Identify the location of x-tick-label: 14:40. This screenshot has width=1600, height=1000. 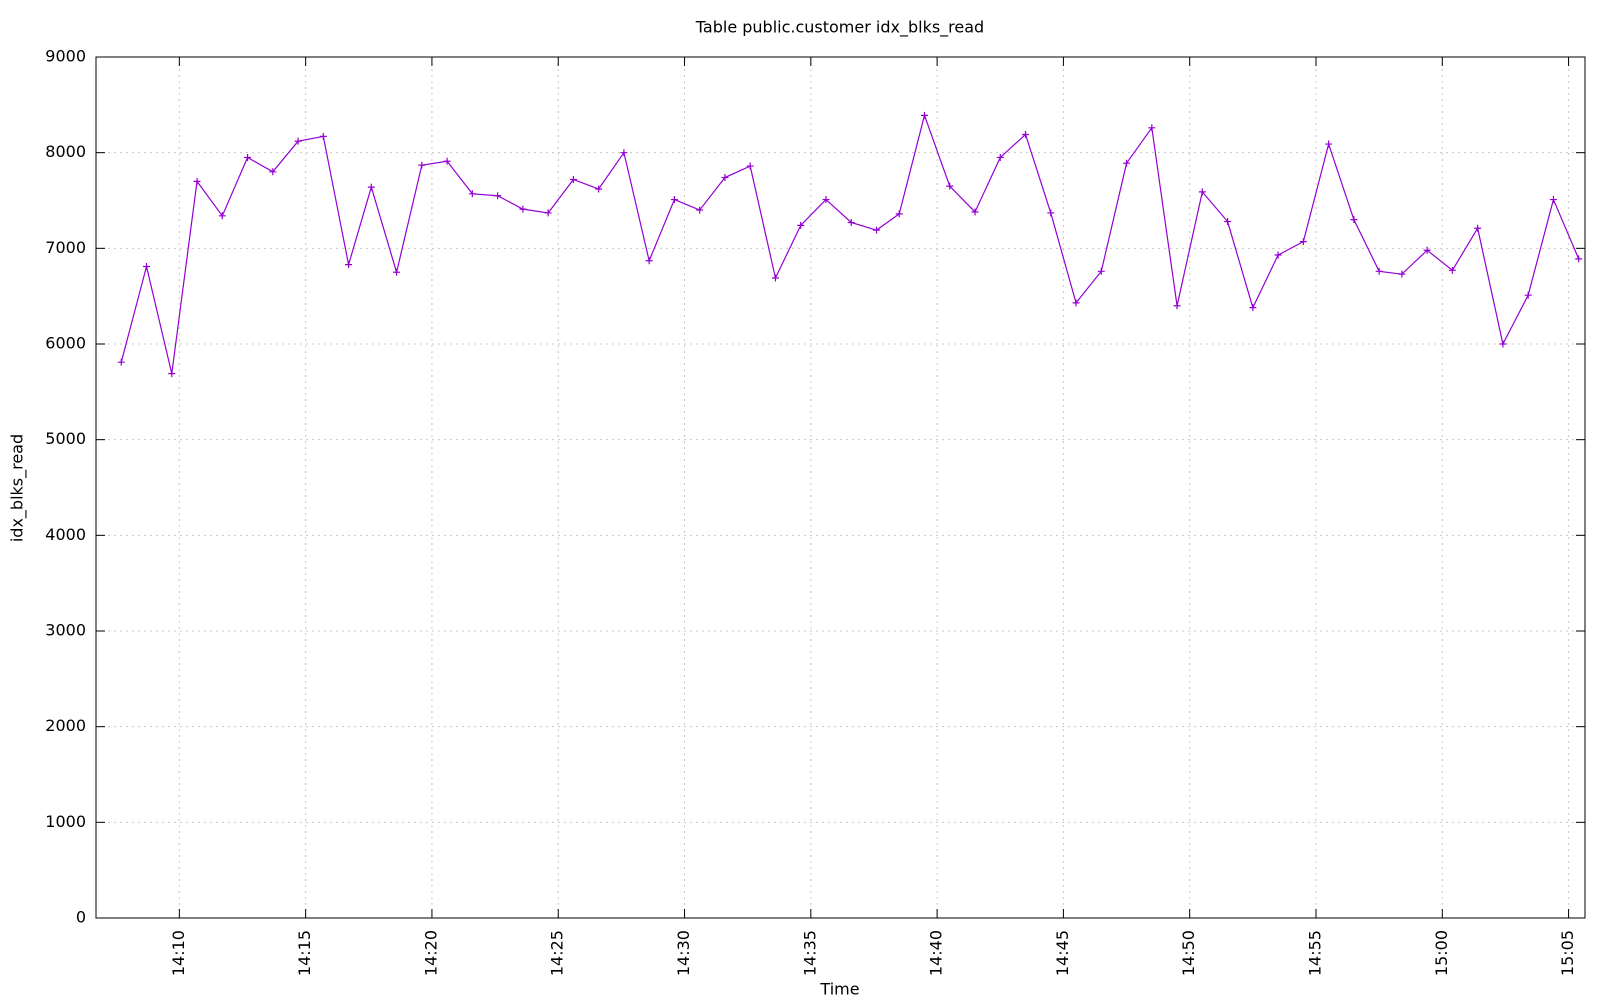
(936, 953).